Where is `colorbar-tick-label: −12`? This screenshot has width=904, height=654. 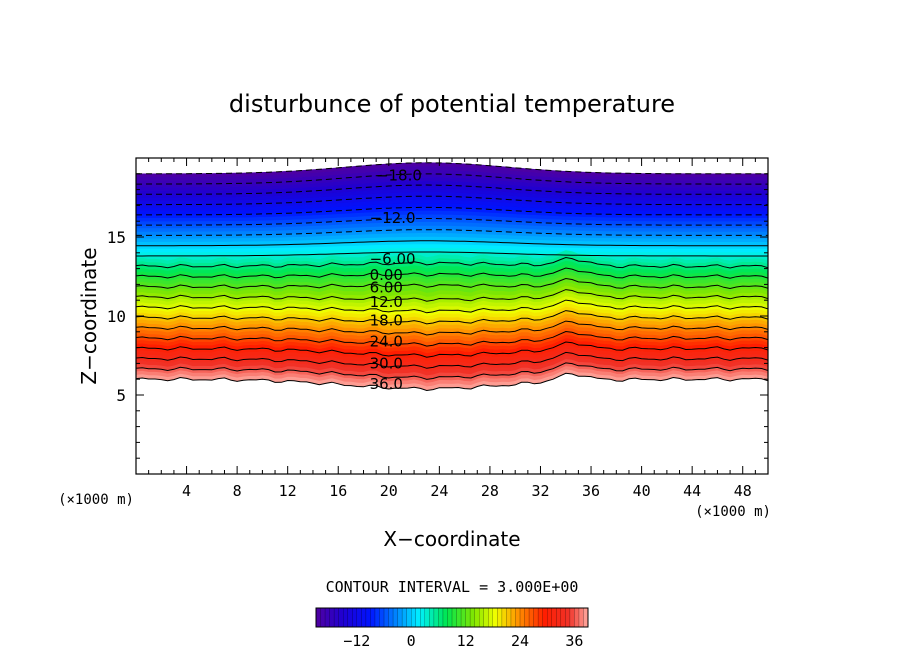
colorbar-tick-label: −12 is located at coordinates (356, 641).